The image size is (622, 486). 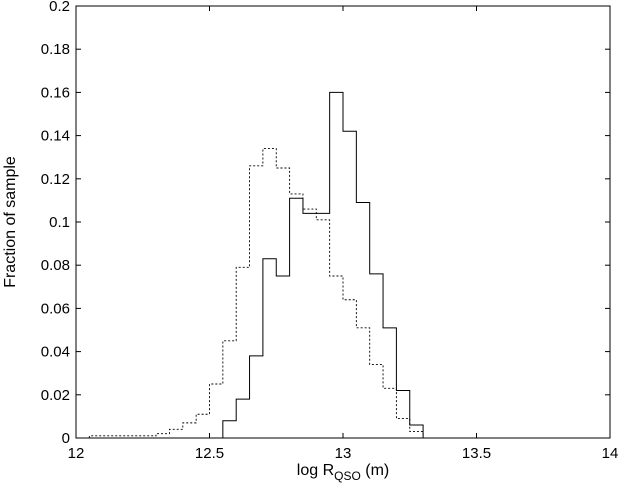 I want to click on y-tick-label: 0.08, so click(x=55, y=265).